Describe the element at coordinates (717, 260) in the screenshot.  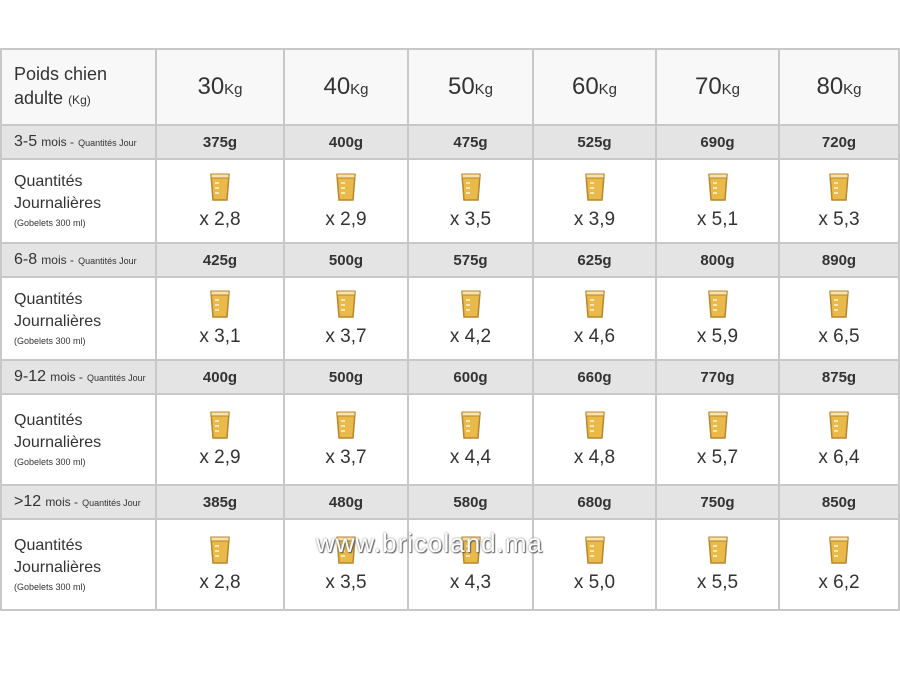
I see `portion: 800g` at that location.